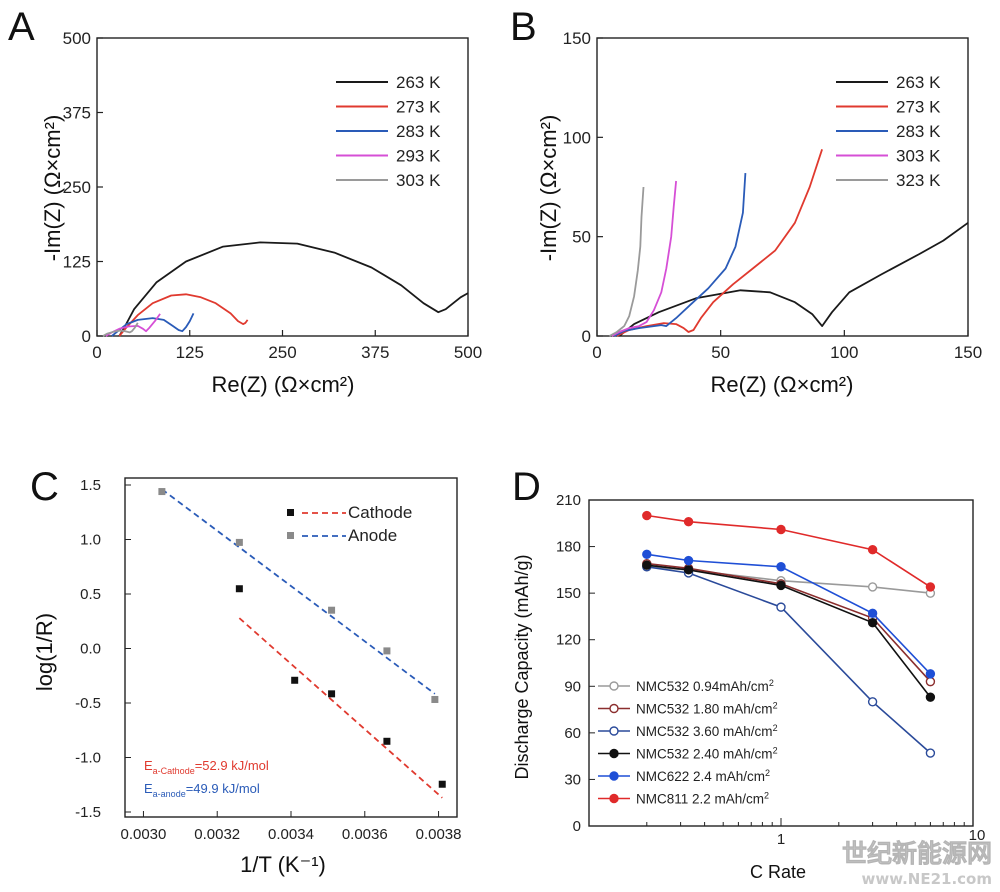  What do you see at coordinates (707, 731) in the screenshot?
I see `legend-label: NMC532 3.60 mAh/cm2` at bounding box center [707, 731].